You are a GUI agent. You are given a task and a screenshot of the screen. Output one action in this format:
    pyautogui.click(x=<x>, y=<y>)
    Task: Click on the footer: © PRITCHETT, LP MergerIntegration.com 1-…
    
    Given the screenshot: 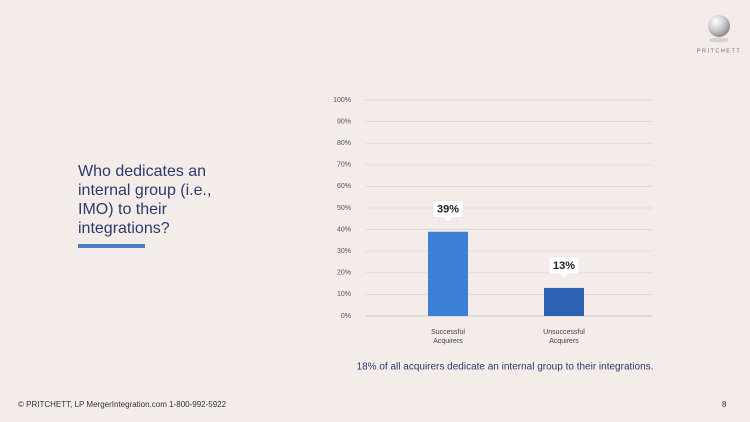 What is the action you would take?
    pyautogui.click(x=122, y=404)
    